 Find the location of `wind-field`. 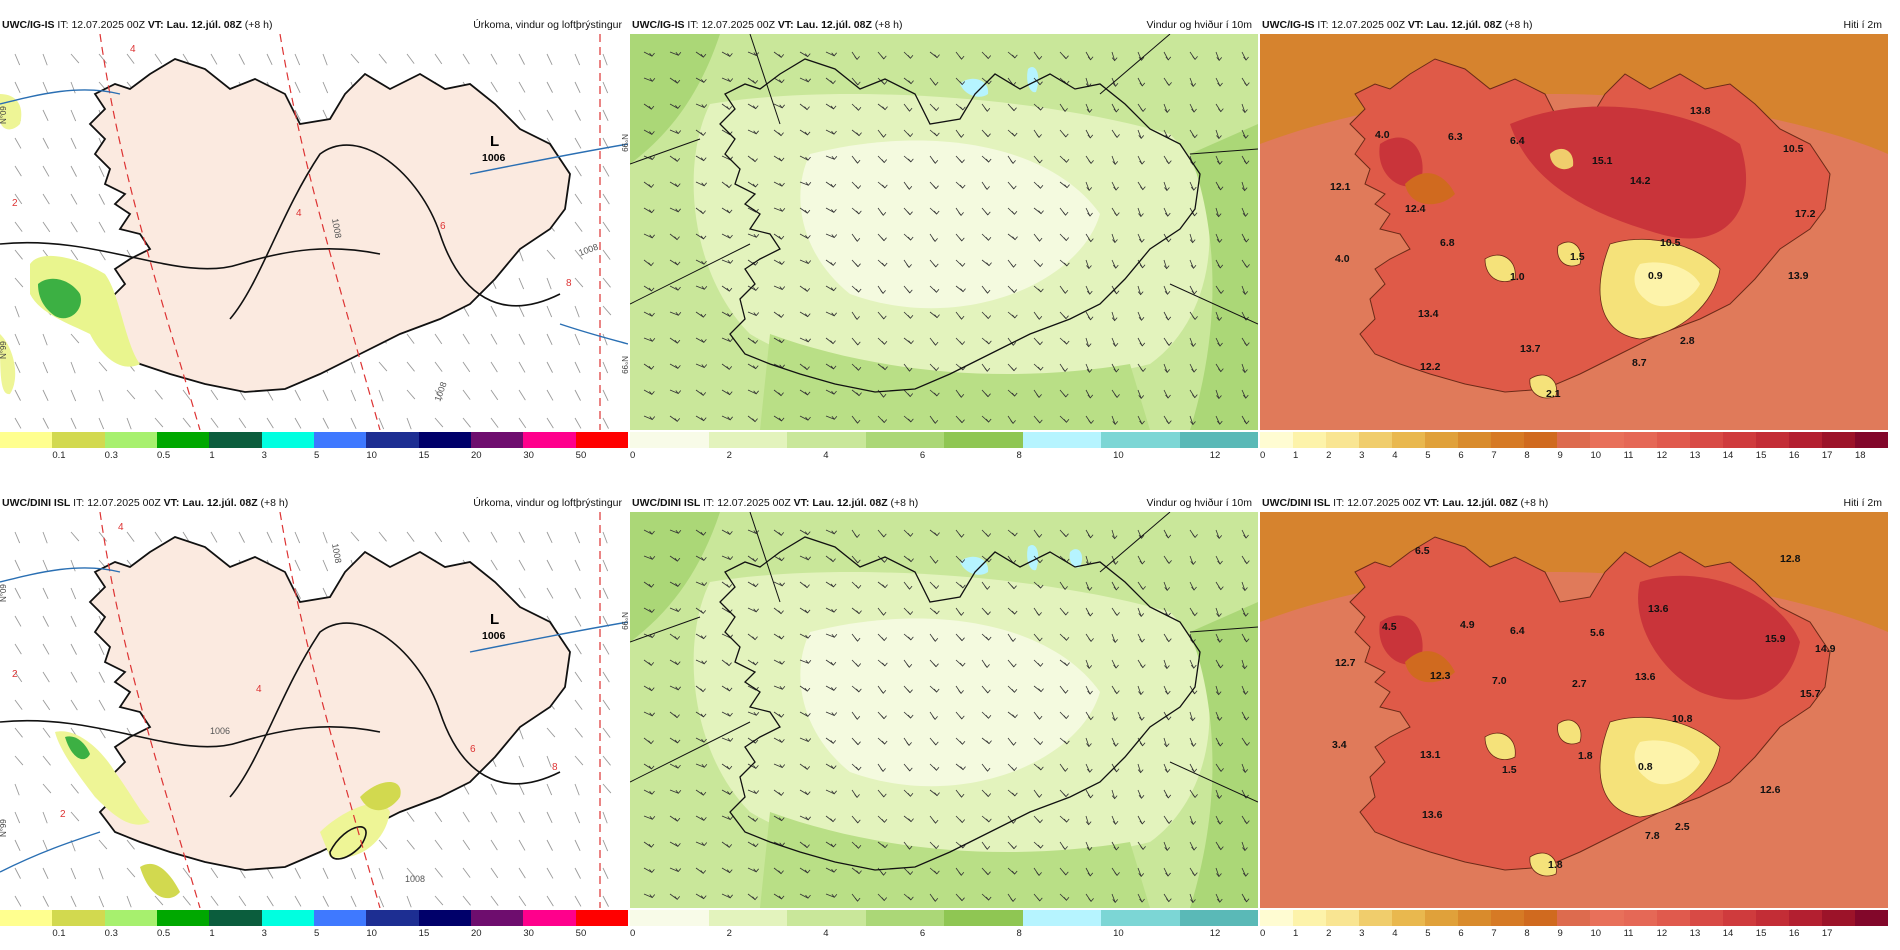

wind-field is located at coordinates (955, 860).